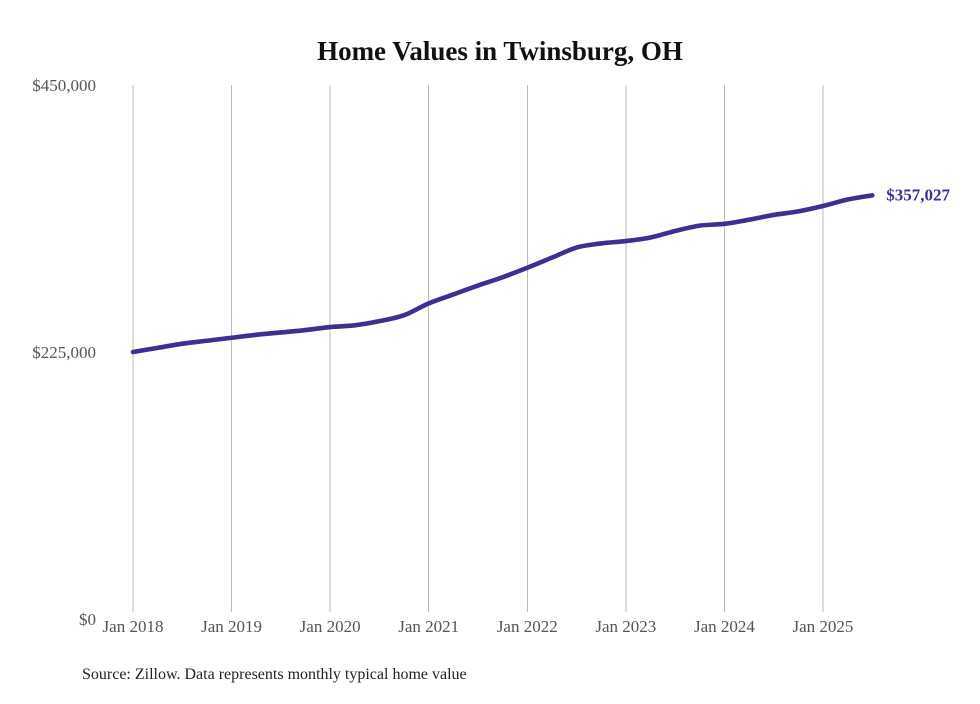 The image size is (980, 704). I want to click on chart-title: Home Values in Twinsburg, OH, so click(500, 51).